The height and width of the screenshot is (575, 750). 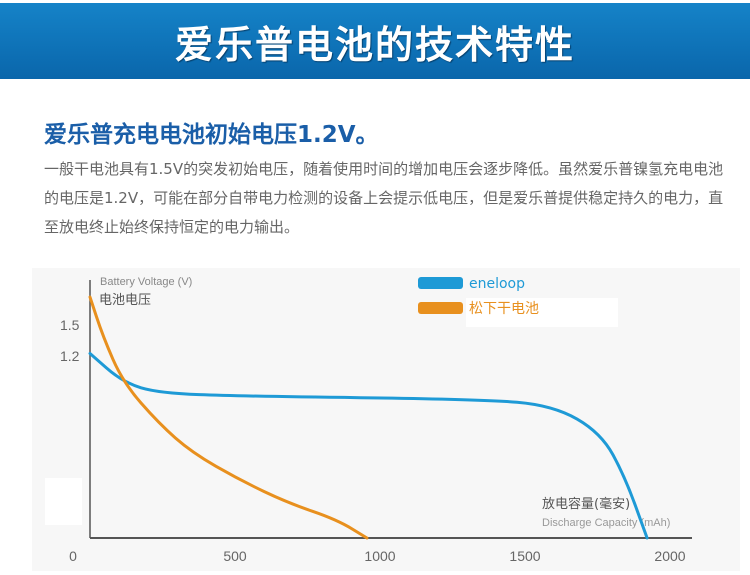 What do you see at coordinates (504, 309) in the screenshot?
I see `legend-label: 松下干电池` at bounding box center [504, 309].